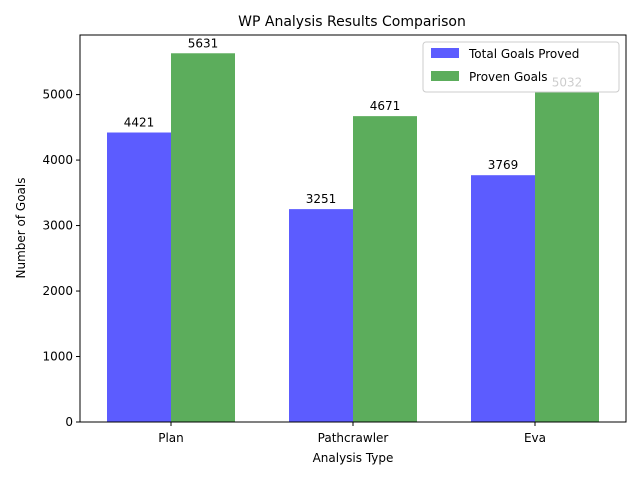 The height and width of the screenshot is (480, 640). I want to click on legend-label-proven-goals: Proven Goals, so click(508, 77).